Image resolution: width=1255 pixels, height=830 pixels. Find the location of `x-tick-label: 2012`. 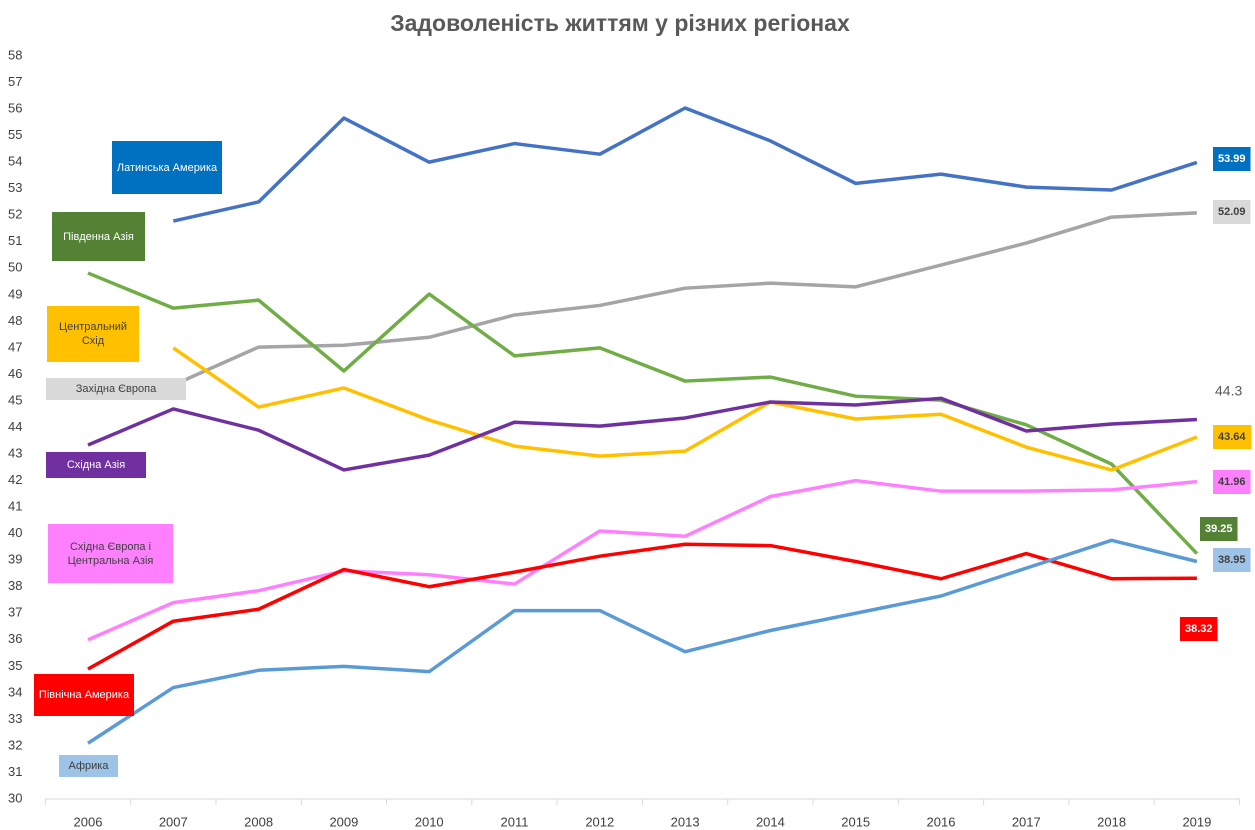

x-tick-label: 2012 is located at coordinates (599, 821).